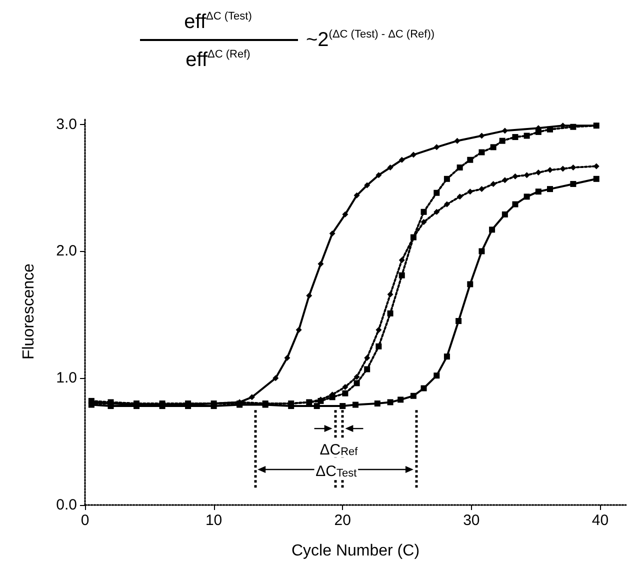  I want to click on y-tick-label: 0.0, so click(66, 505).